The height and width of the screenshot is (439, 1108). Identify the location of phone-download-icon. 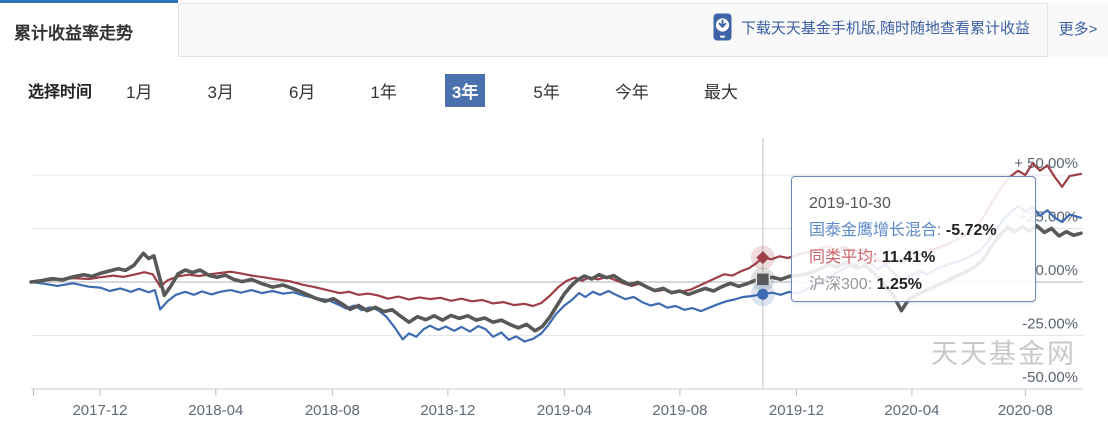
(722, 27).